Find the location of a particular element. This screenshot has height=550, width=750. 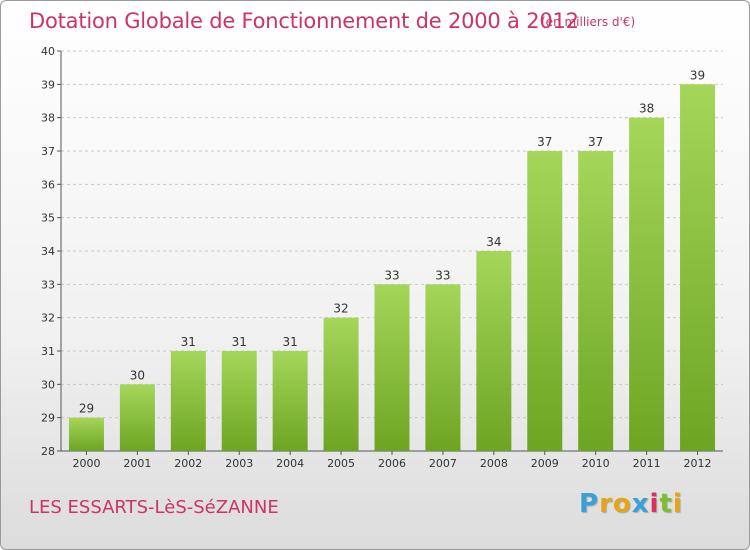

proxiti-letter: P is located at coordinates (589, 504).